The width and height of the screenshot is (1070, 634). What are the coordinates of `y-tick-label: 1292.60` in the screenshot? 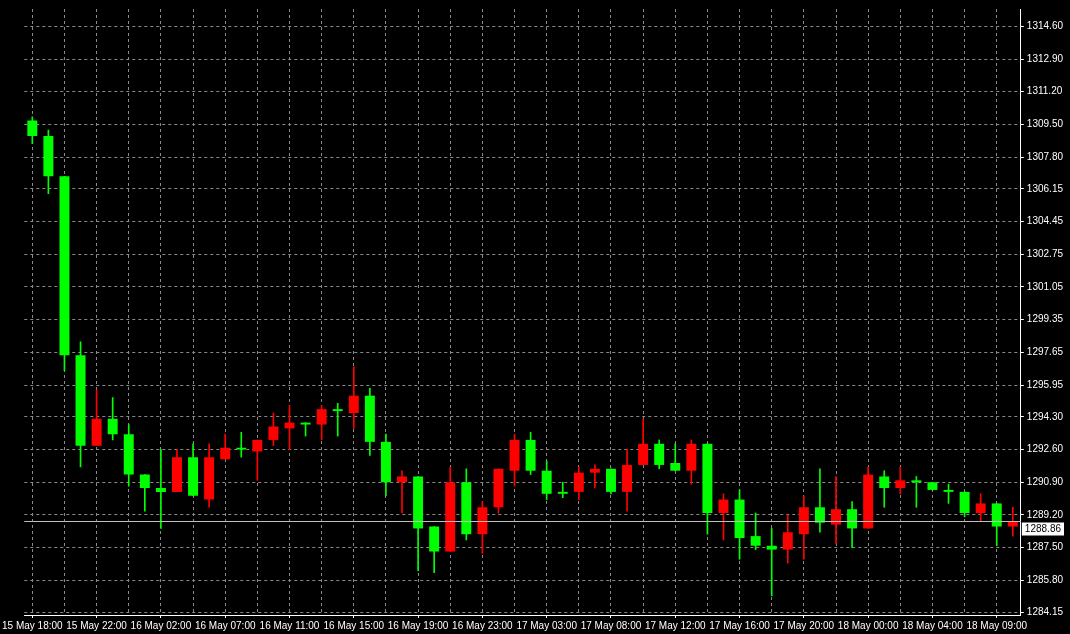 It's located at (1045, 449).